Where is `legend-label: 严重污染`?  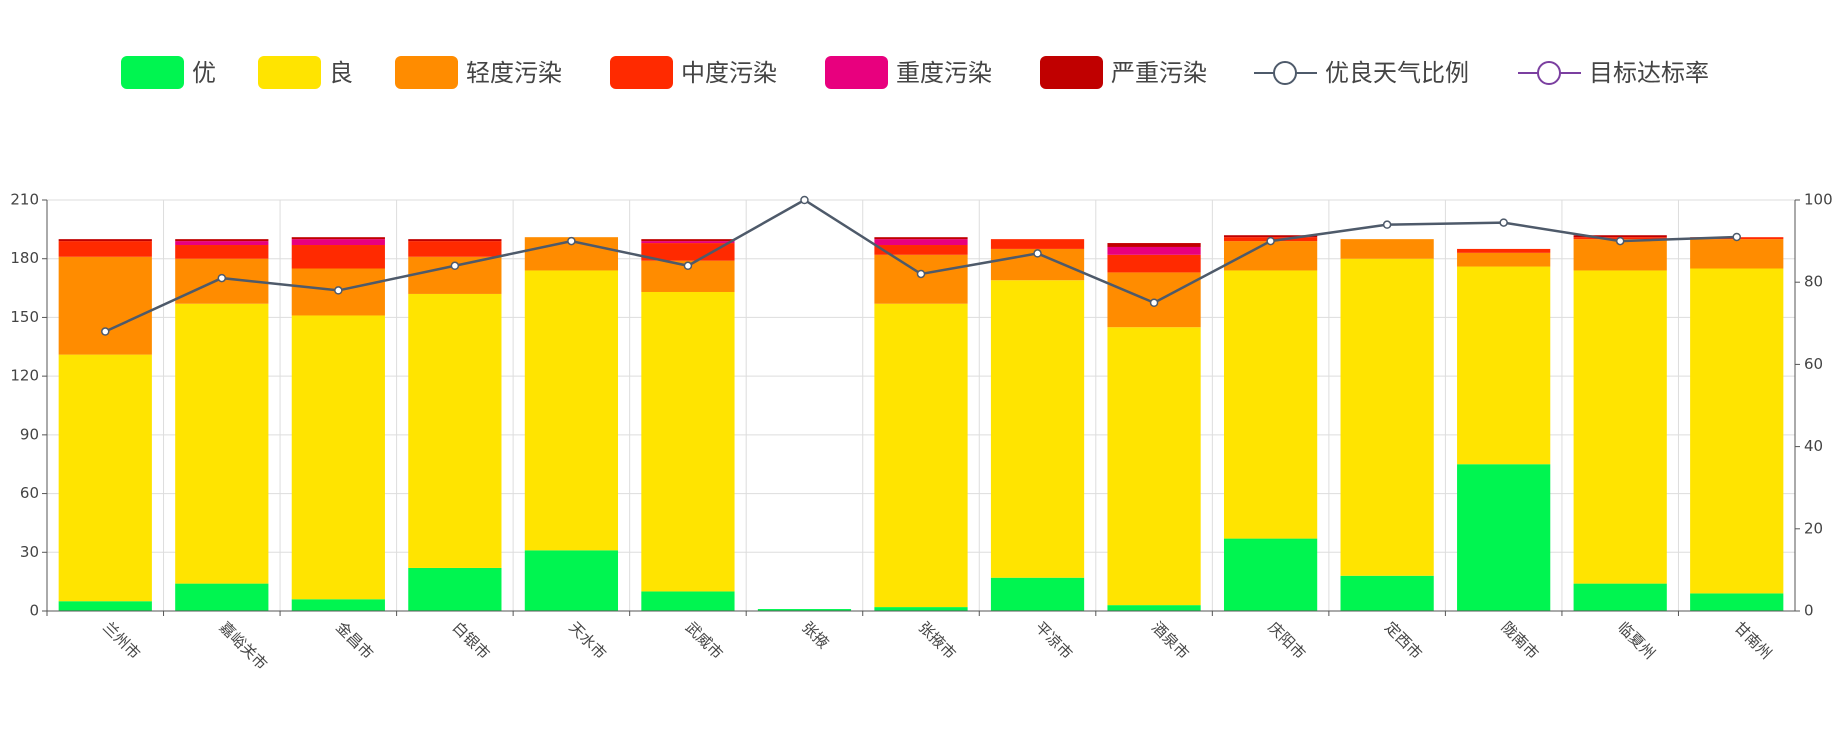 legend-label: 严重污染 is located at coordinates (1159, 73).